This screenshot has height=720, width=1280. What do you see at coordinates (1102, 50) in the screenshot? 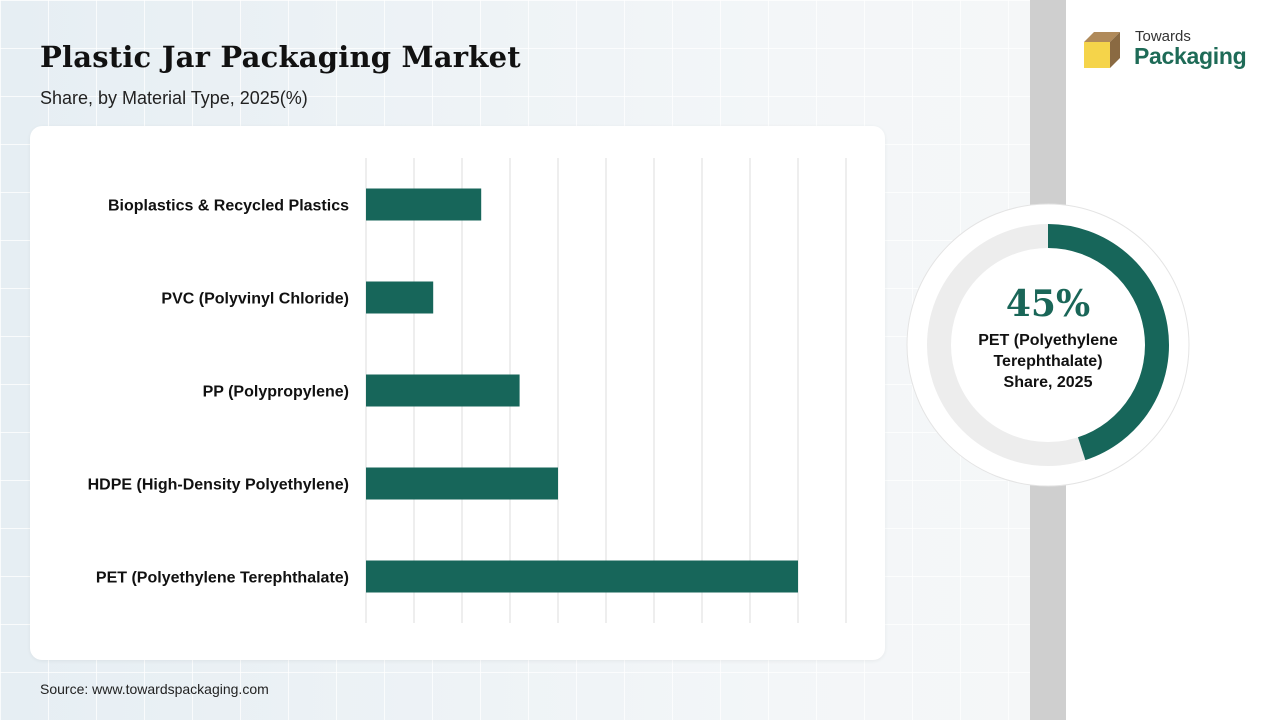
I see `box-icon` at bounding box center [1102, 50].